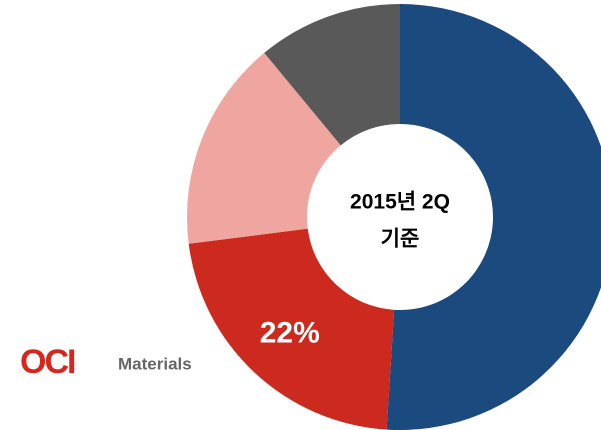 This screenshot has height=430, width=601. Describe the element at coordinates (400, 202) in the screenshot. I see `center-label: 2015년 2Q` at that location.